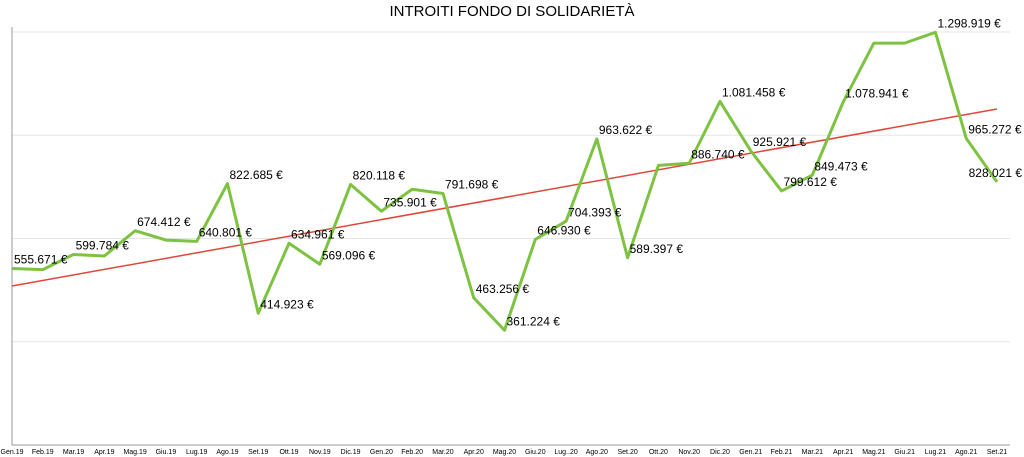 The height and width of the screenshot is (457, 1024). What do you see at coordinates (877, 93) in the screenshot?
I see `data-label: 1.078.941 €` at bounding box center [877, 93].